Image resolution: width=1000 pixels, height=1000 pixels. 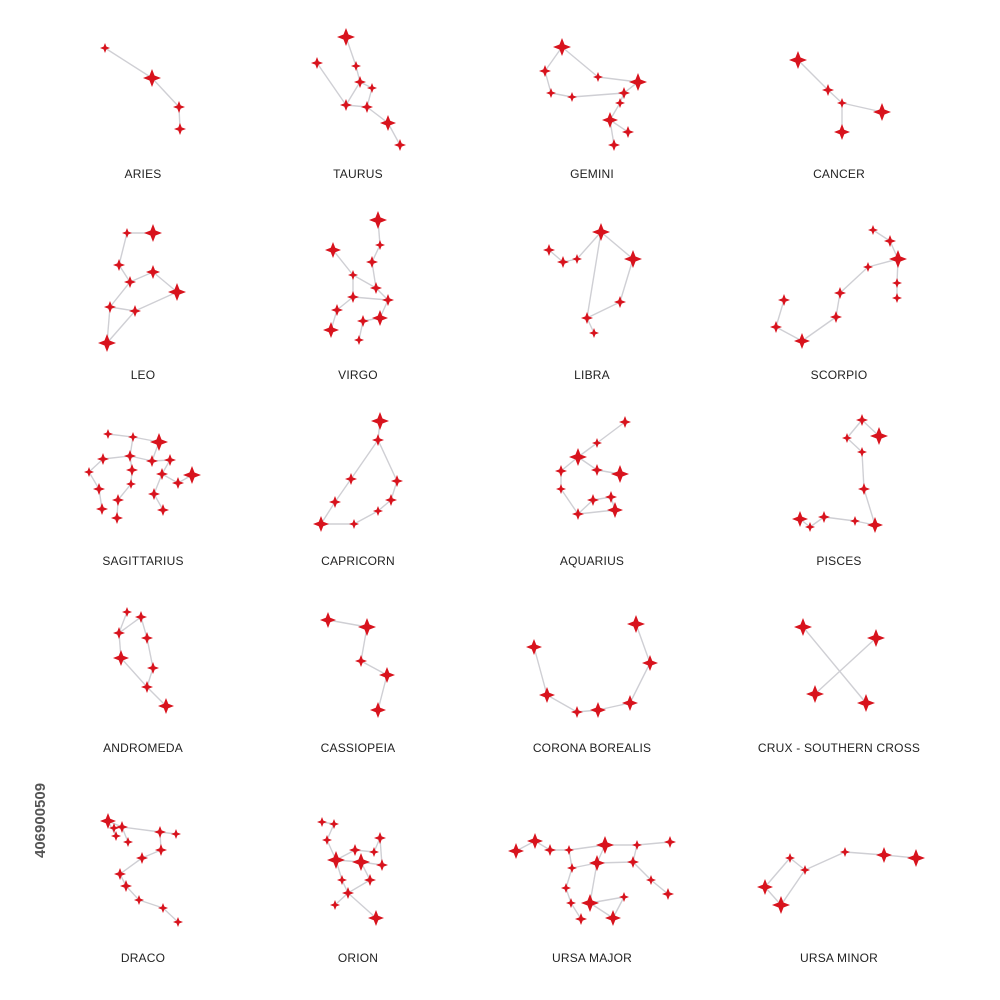 What do you see at coordinates (143, 375) in the screenshot?
I see `label-leo: LEO` at bounding box center [143, 375].